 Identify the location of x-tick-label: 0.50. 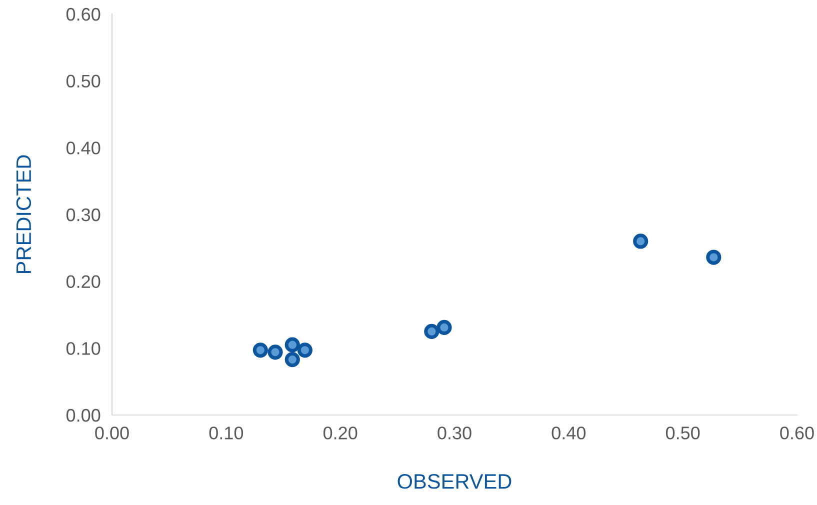
(683, 433).